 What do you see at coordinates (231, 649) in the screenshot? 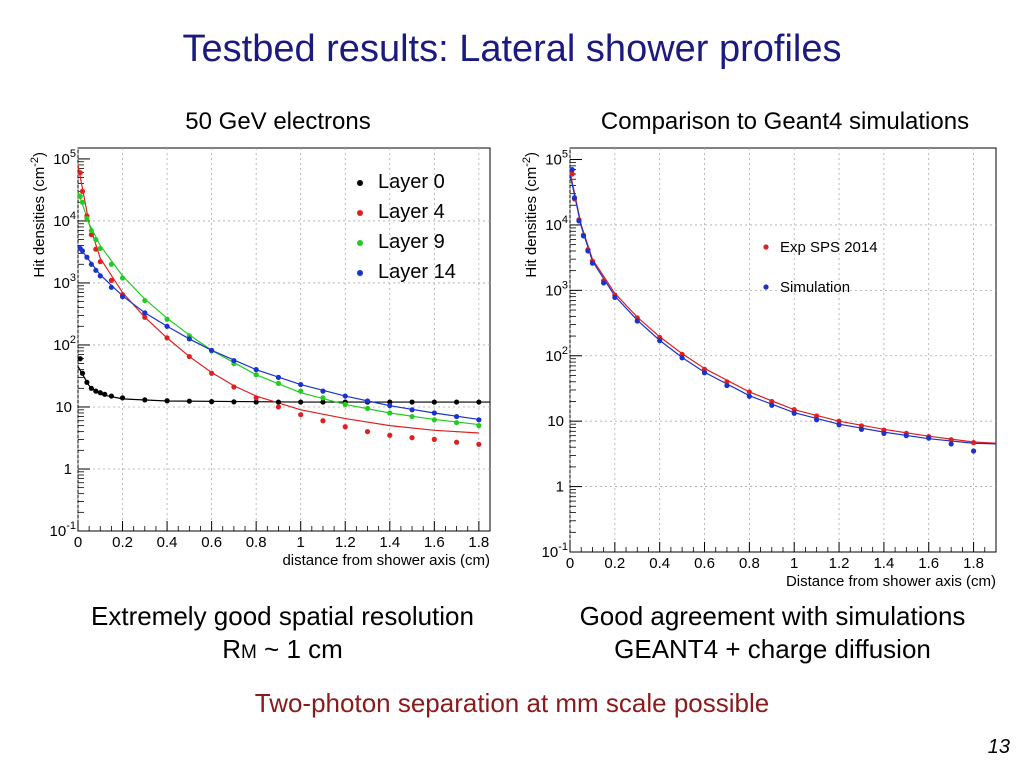
I see `rm-symbol: R` at bounding box center [231, 649].